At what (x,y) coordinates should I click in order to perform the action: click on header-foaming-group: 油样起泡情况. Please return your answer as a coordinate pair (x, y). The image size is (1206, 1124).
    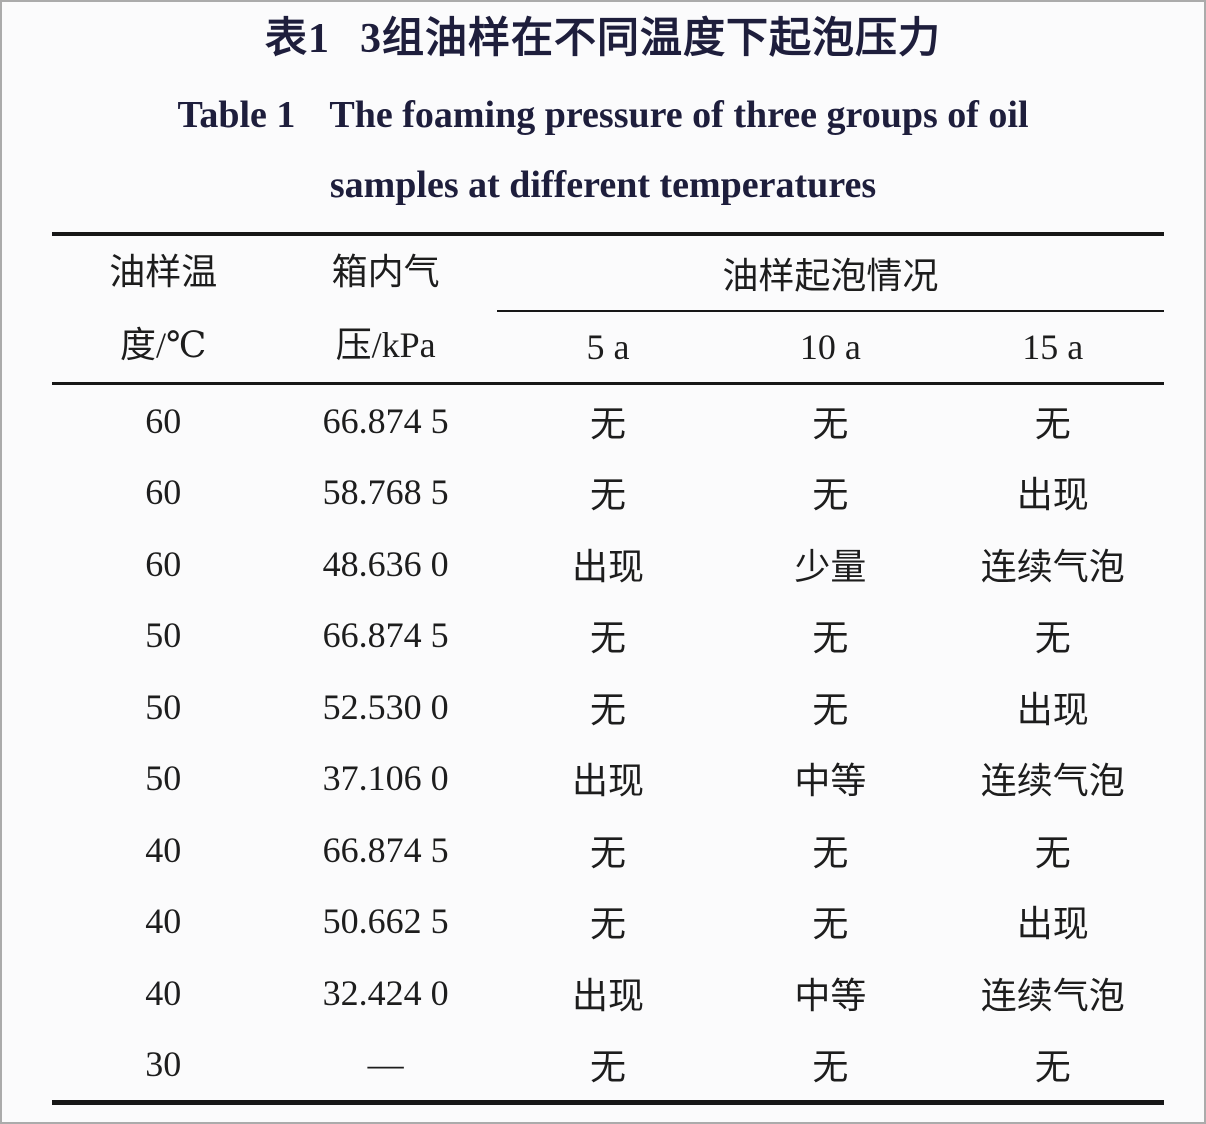
    Looking at the image, I should click on (830, 273).